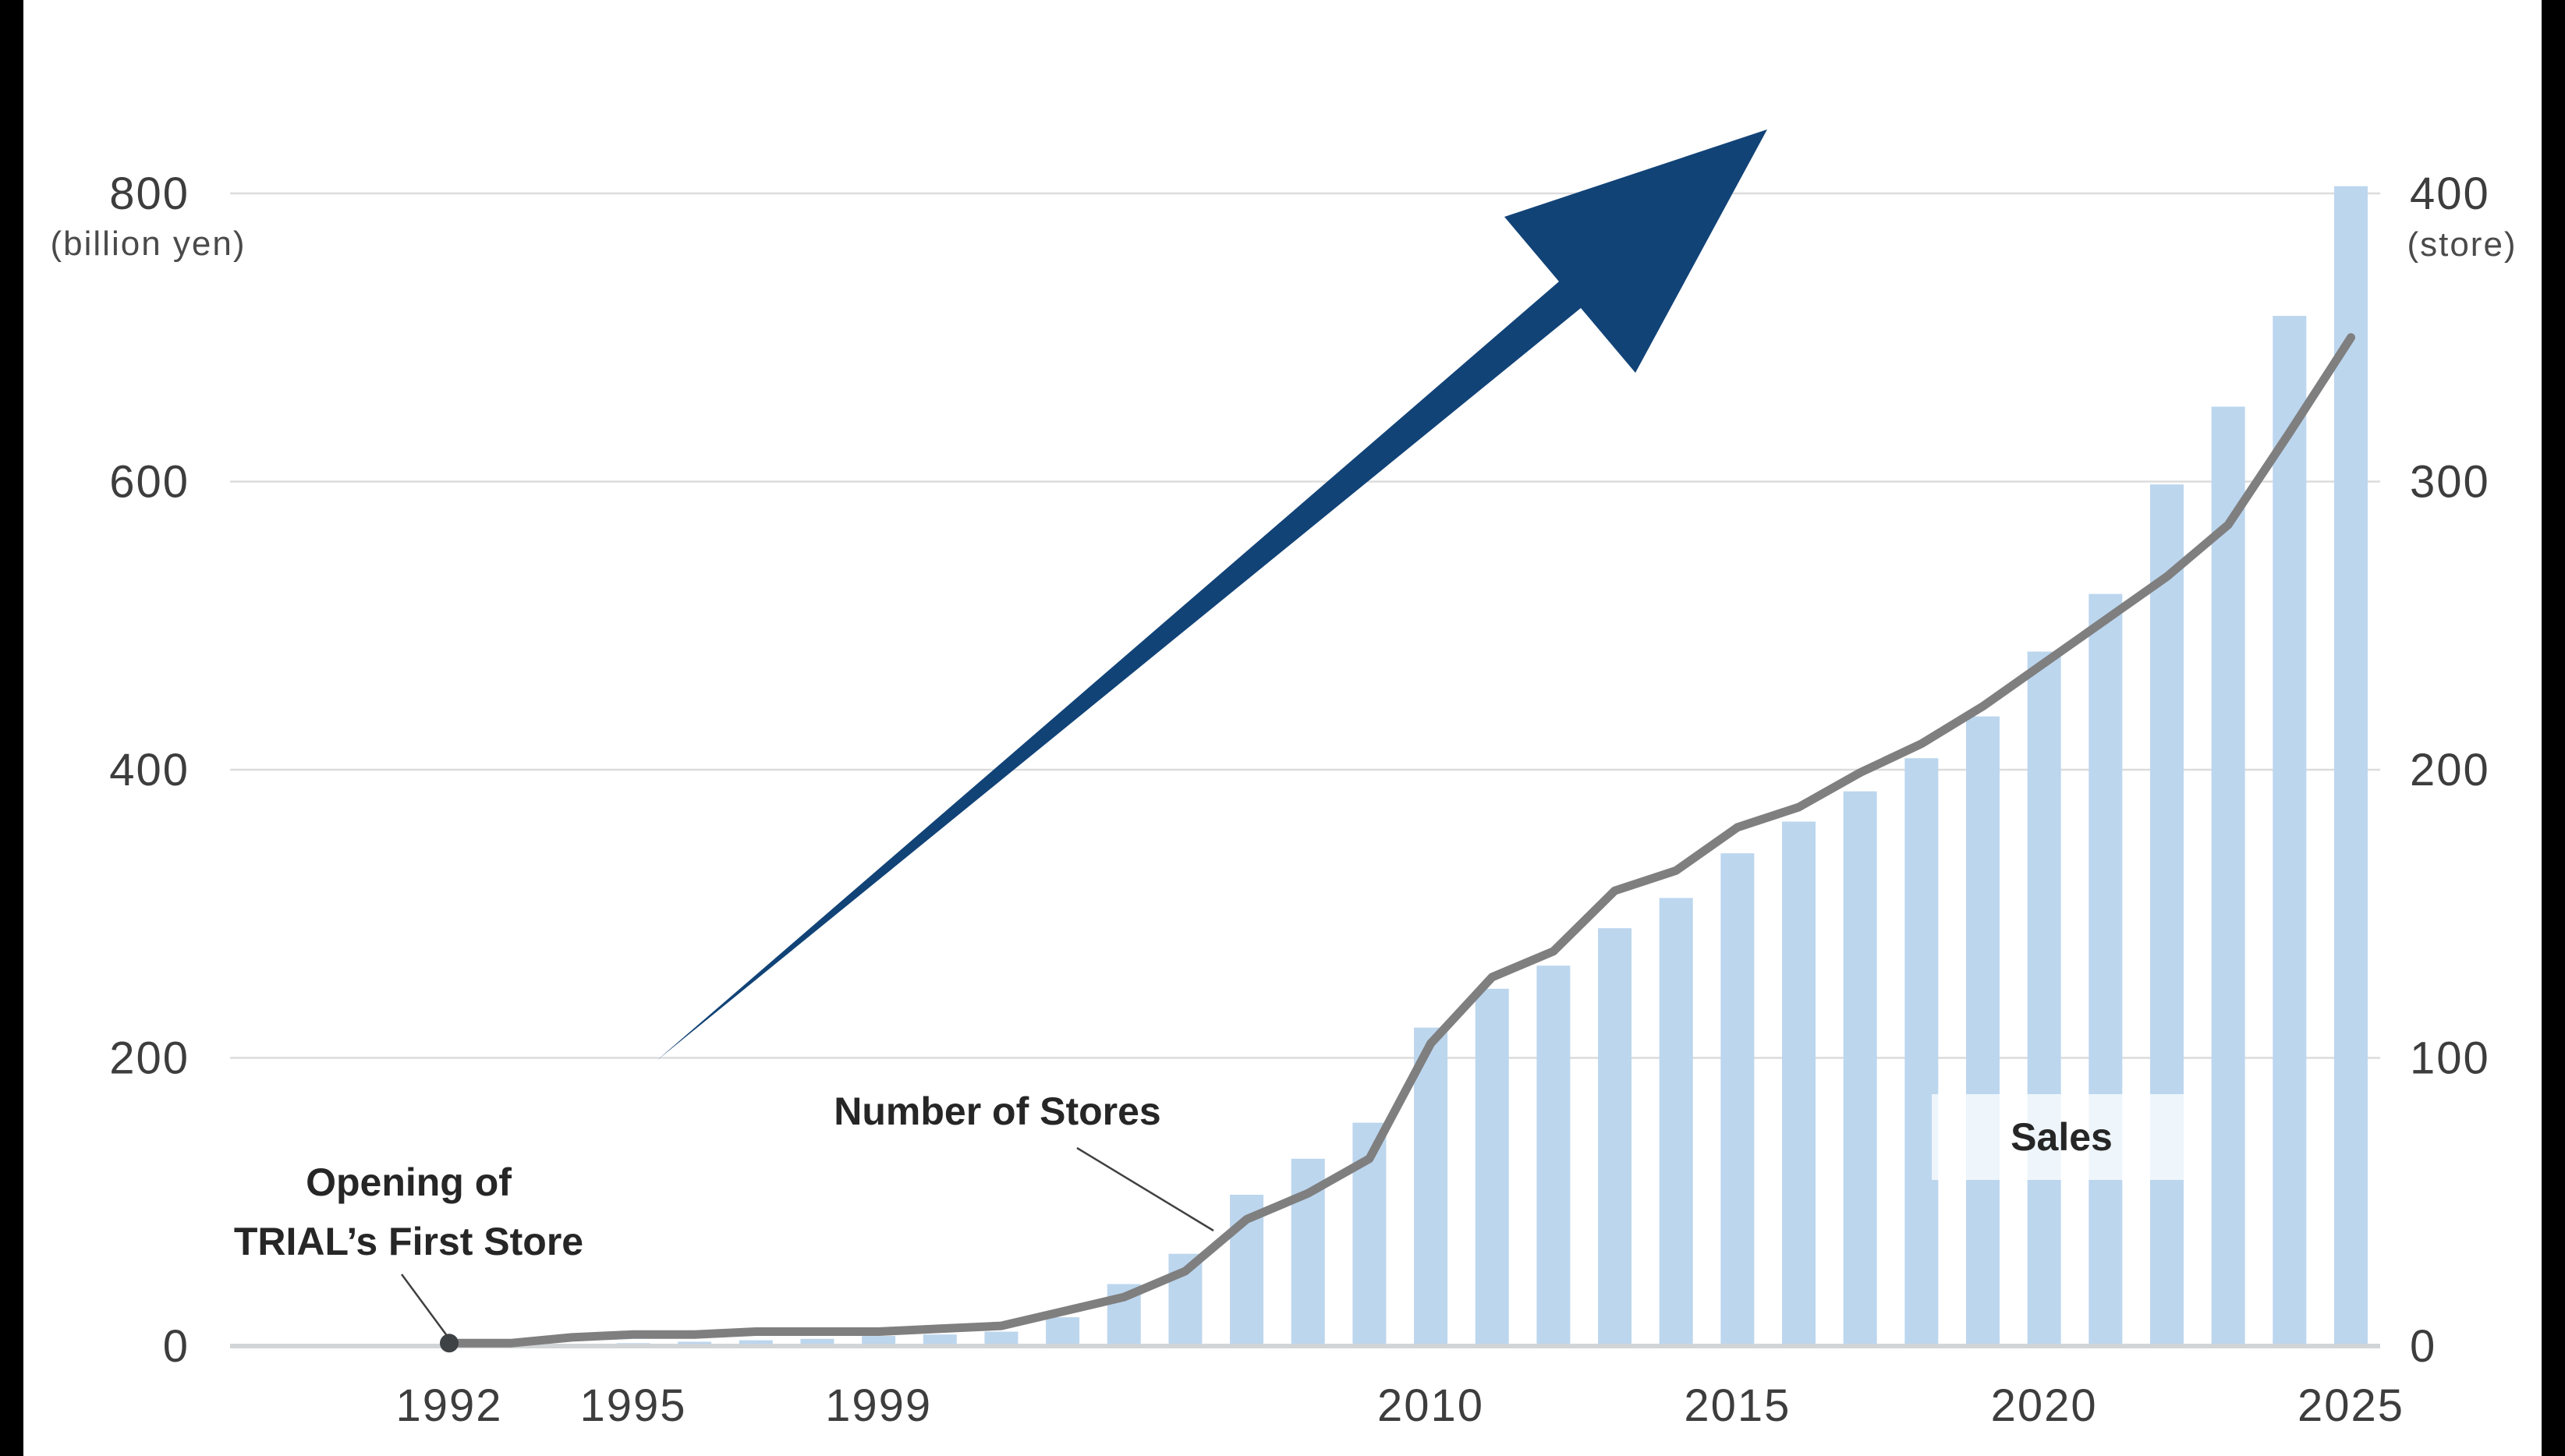 The width and height of the screenshot is (2565, 1456). Describe the element at coordinates (632, 1405) in the screenshot. I see `x-tick-1995: 1995` at that location.